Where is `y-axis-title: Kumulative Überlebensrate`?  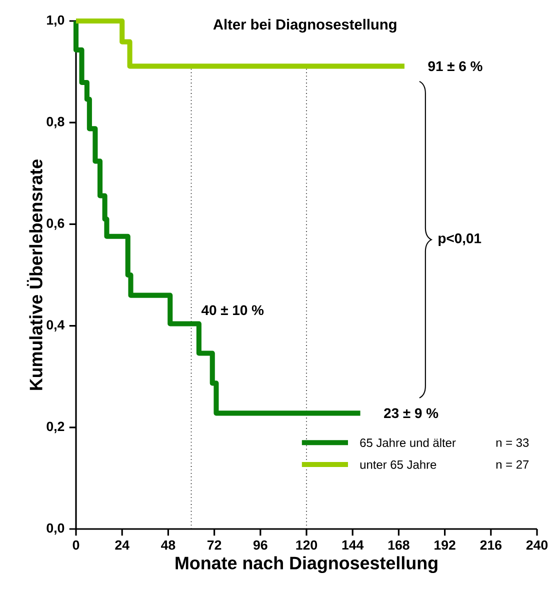 y-axis-title: Kumulative Überlebensrate is located at coordinates (34, 275).